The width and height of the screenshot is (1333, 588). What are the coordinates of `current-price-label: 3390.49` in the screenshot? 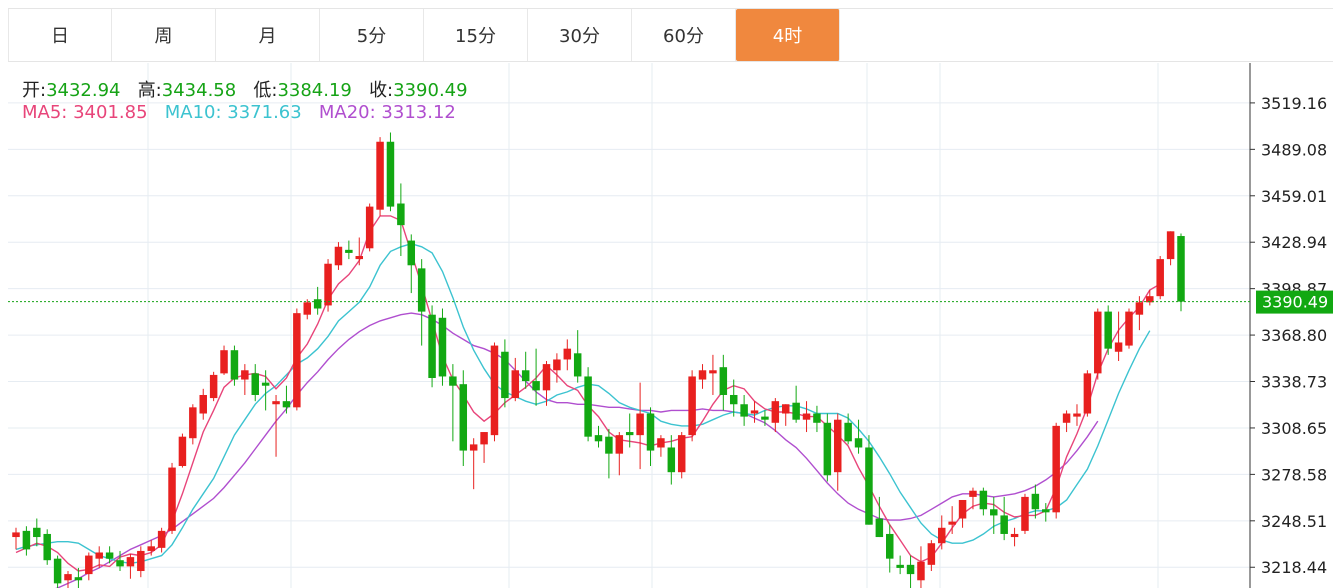 It's located at (1295, 302).